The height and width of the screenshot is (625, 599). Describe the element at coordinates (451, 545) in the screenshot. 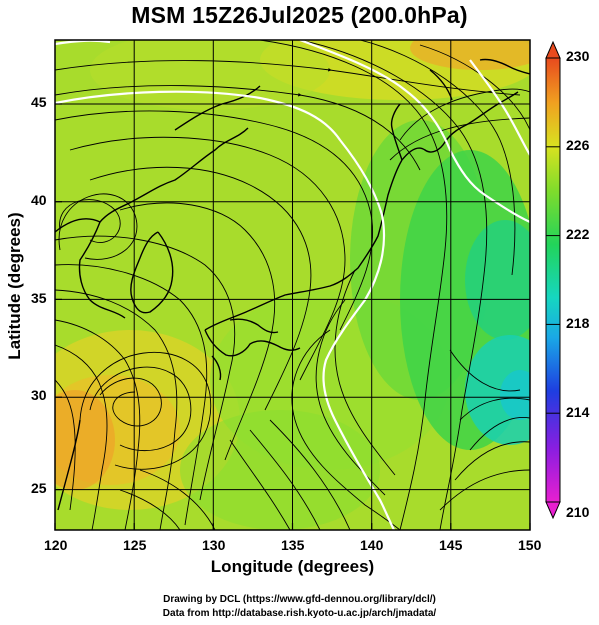

I see `x-tick-label: 145` at that location.